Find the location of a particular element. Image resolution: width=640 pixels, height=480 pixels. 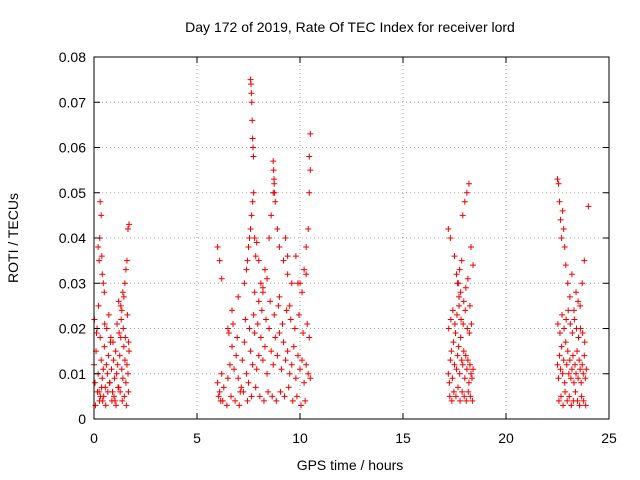

y-tick-labels: 0 0.01 0.02 0.03 0.04 0.05 0.06 0.07 0.08 is located at coordinates (72, 238).